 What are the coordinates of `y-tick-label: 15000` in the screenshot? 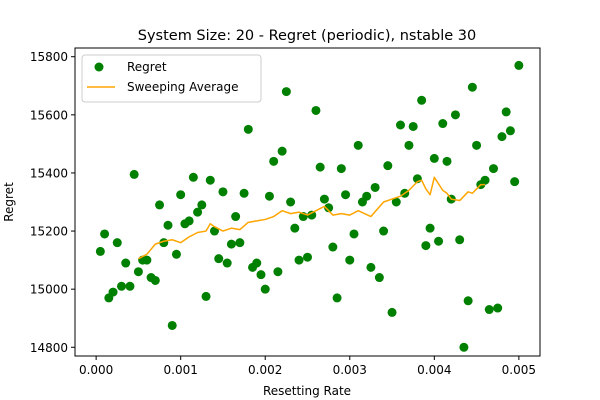 It's located at (49, 290).